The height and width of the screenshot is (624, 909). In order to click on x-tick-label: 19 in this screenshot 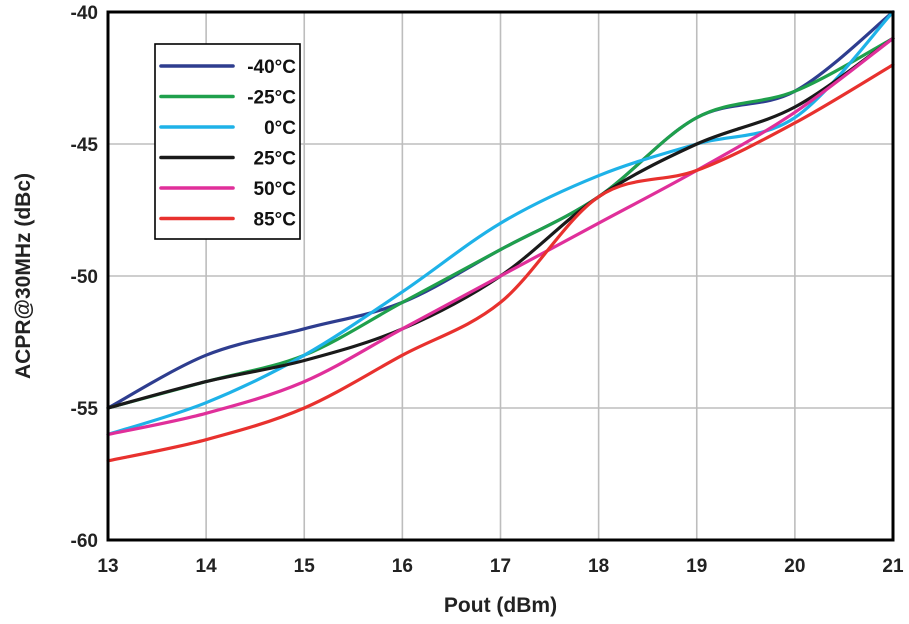, I will do `click(696, 566)`.